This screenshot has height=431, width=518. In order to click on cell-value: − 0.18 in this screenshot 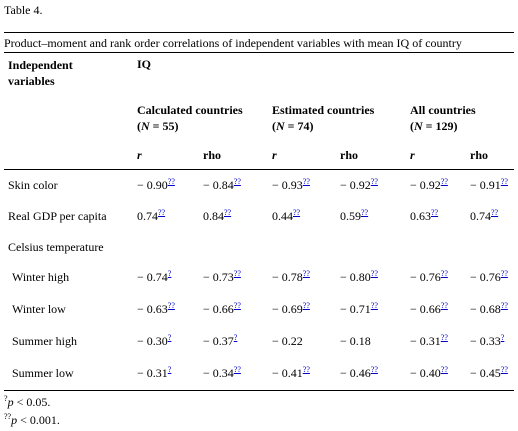, I will do `click(355, 341)`.